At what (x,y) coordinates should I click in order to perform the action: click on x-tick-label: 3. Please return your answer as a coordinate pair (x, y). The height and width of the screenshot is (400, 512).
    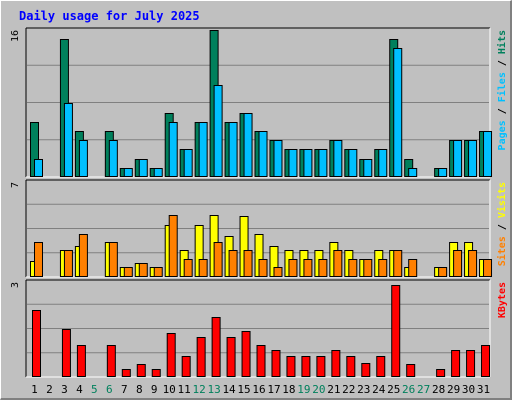
    Looking at the image, I should click on (64, 389).